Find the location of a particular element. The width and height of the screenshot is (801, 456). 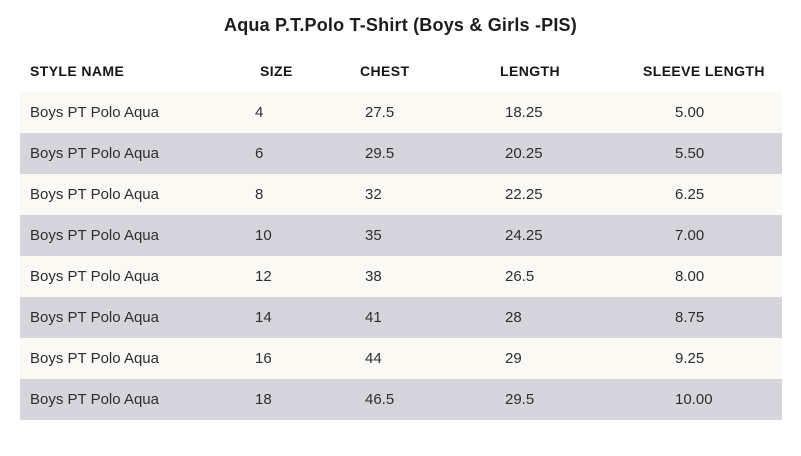

cell-sleeve-length: 9.25 is located at coordinates (708, 358).